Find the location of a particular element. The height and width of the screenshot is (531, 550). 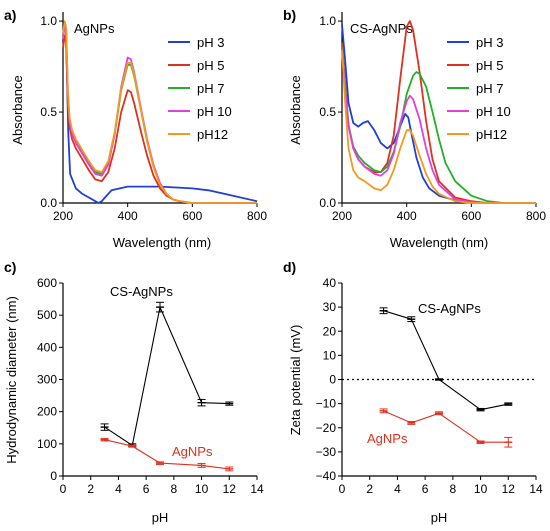

panel-c-xlabel: pH is located at coordinates (160, 517).